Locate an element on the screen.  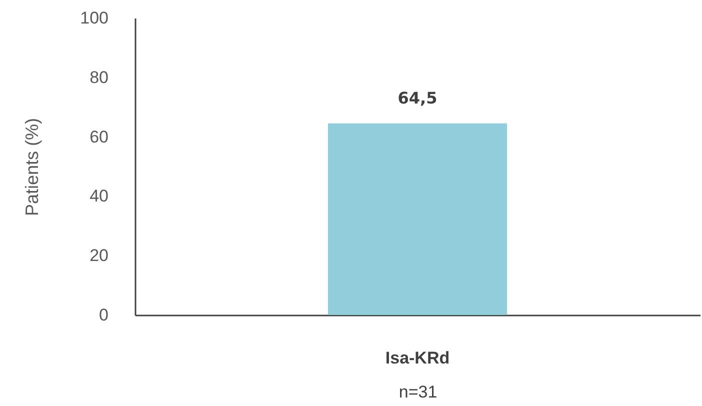
y-tick-label: 60 is located at coordinates (99, 136).